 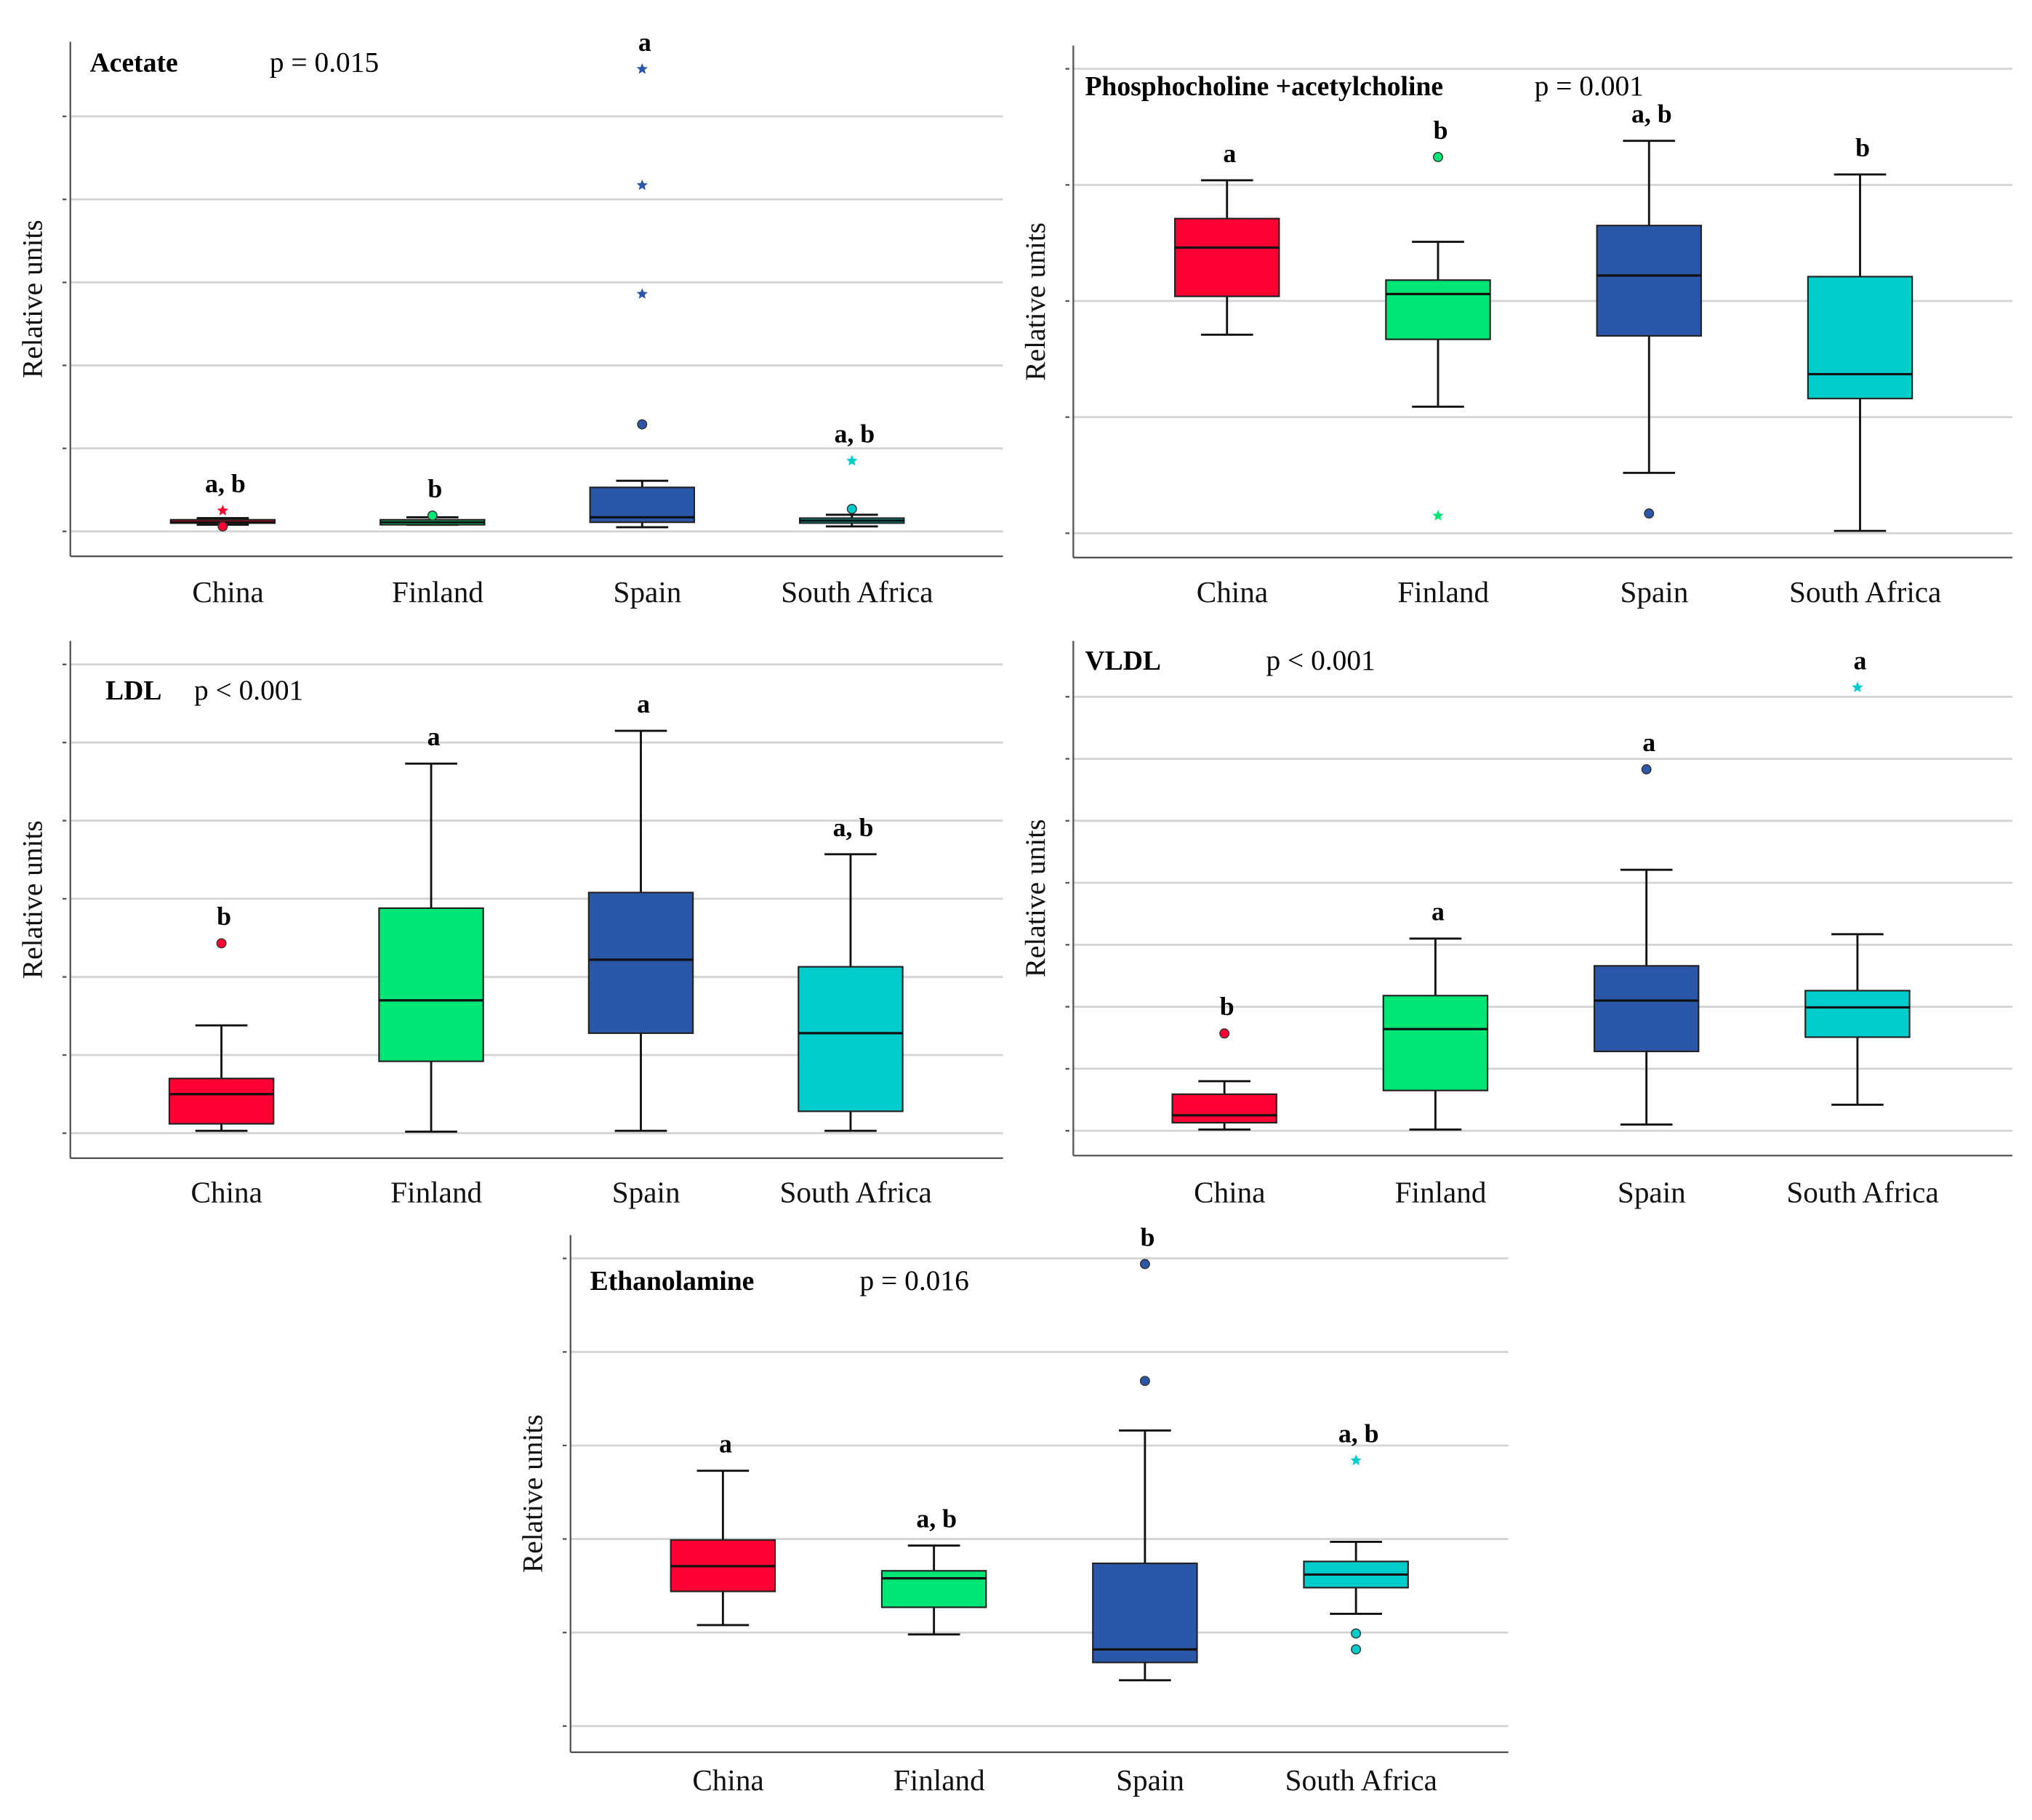 I want to click on box-spain: b, so click(x=1145, y=1452).